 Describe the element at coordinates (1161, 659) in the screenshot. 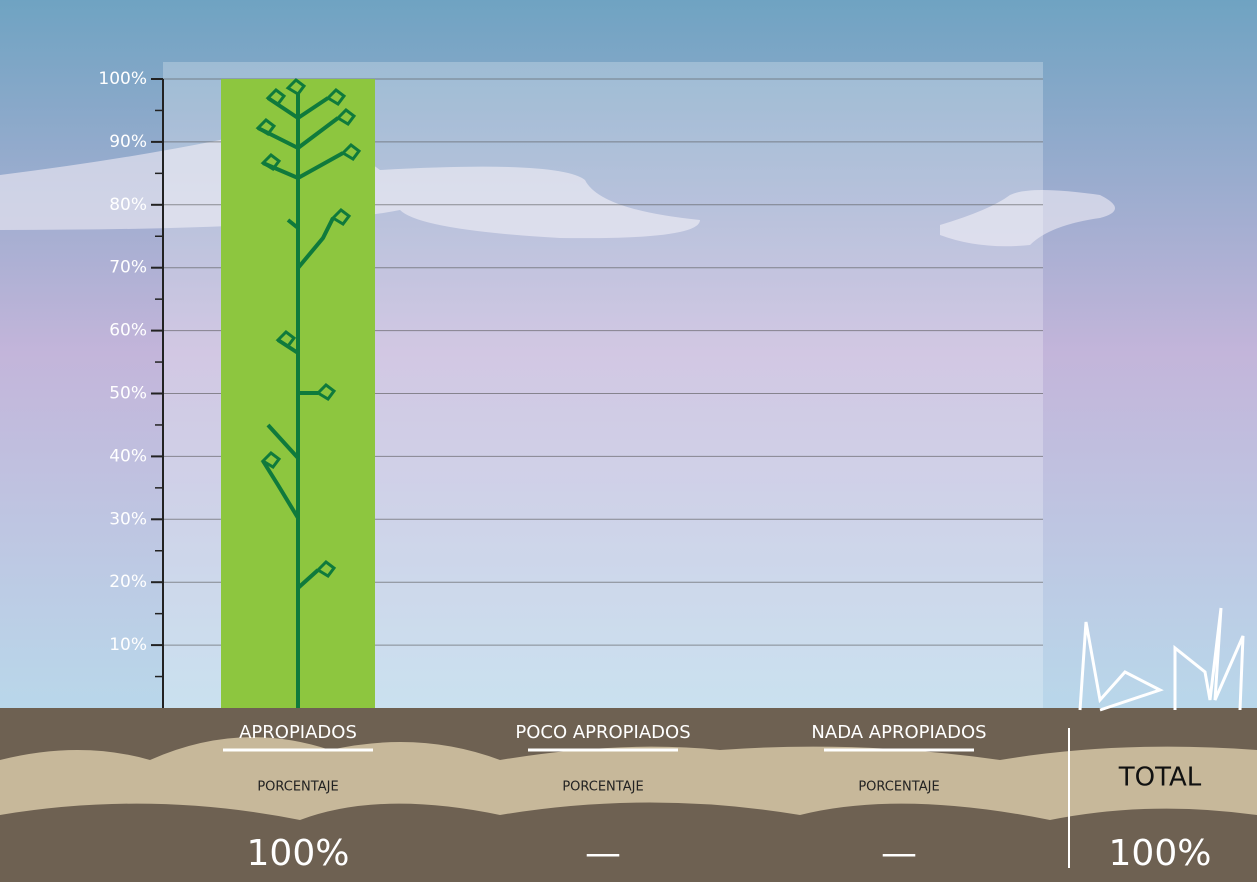

I see `grass` at that location.